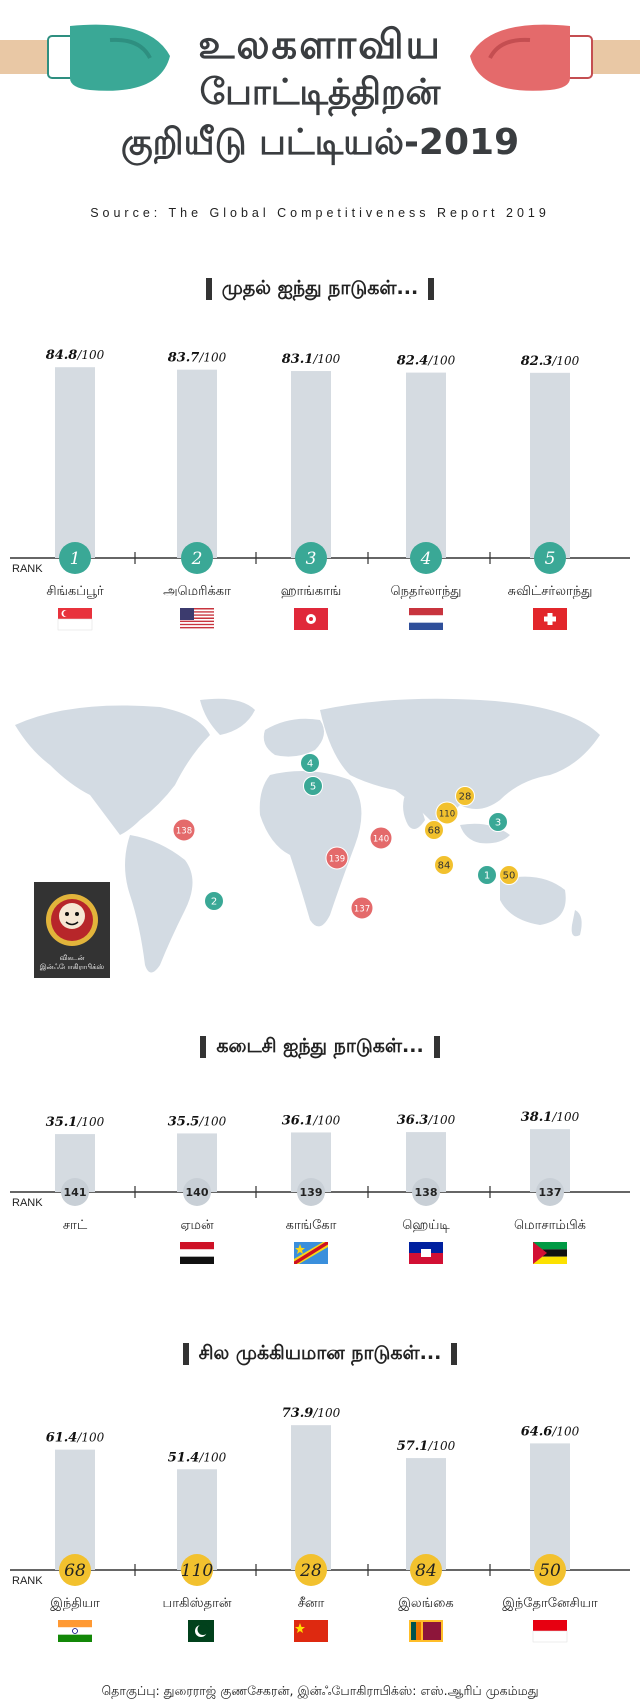 The image size is (640, 1707). I want to click on haiti-flag-icon, so click(426, 1253).